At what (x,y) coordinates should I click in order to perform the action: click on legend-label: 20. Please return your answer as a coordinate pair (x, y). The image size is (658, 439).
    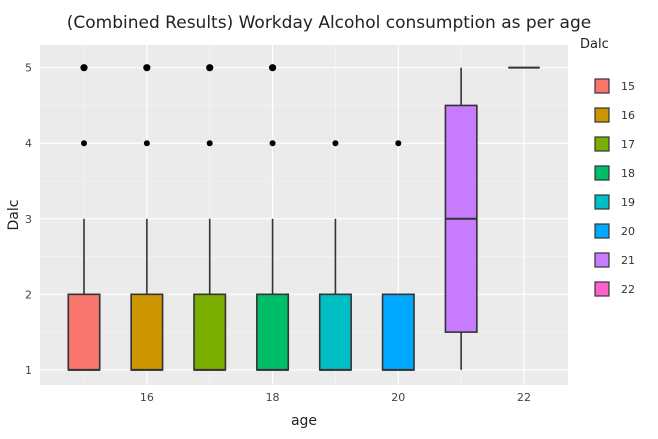
    Looking at the image, I should click on (628, 231).